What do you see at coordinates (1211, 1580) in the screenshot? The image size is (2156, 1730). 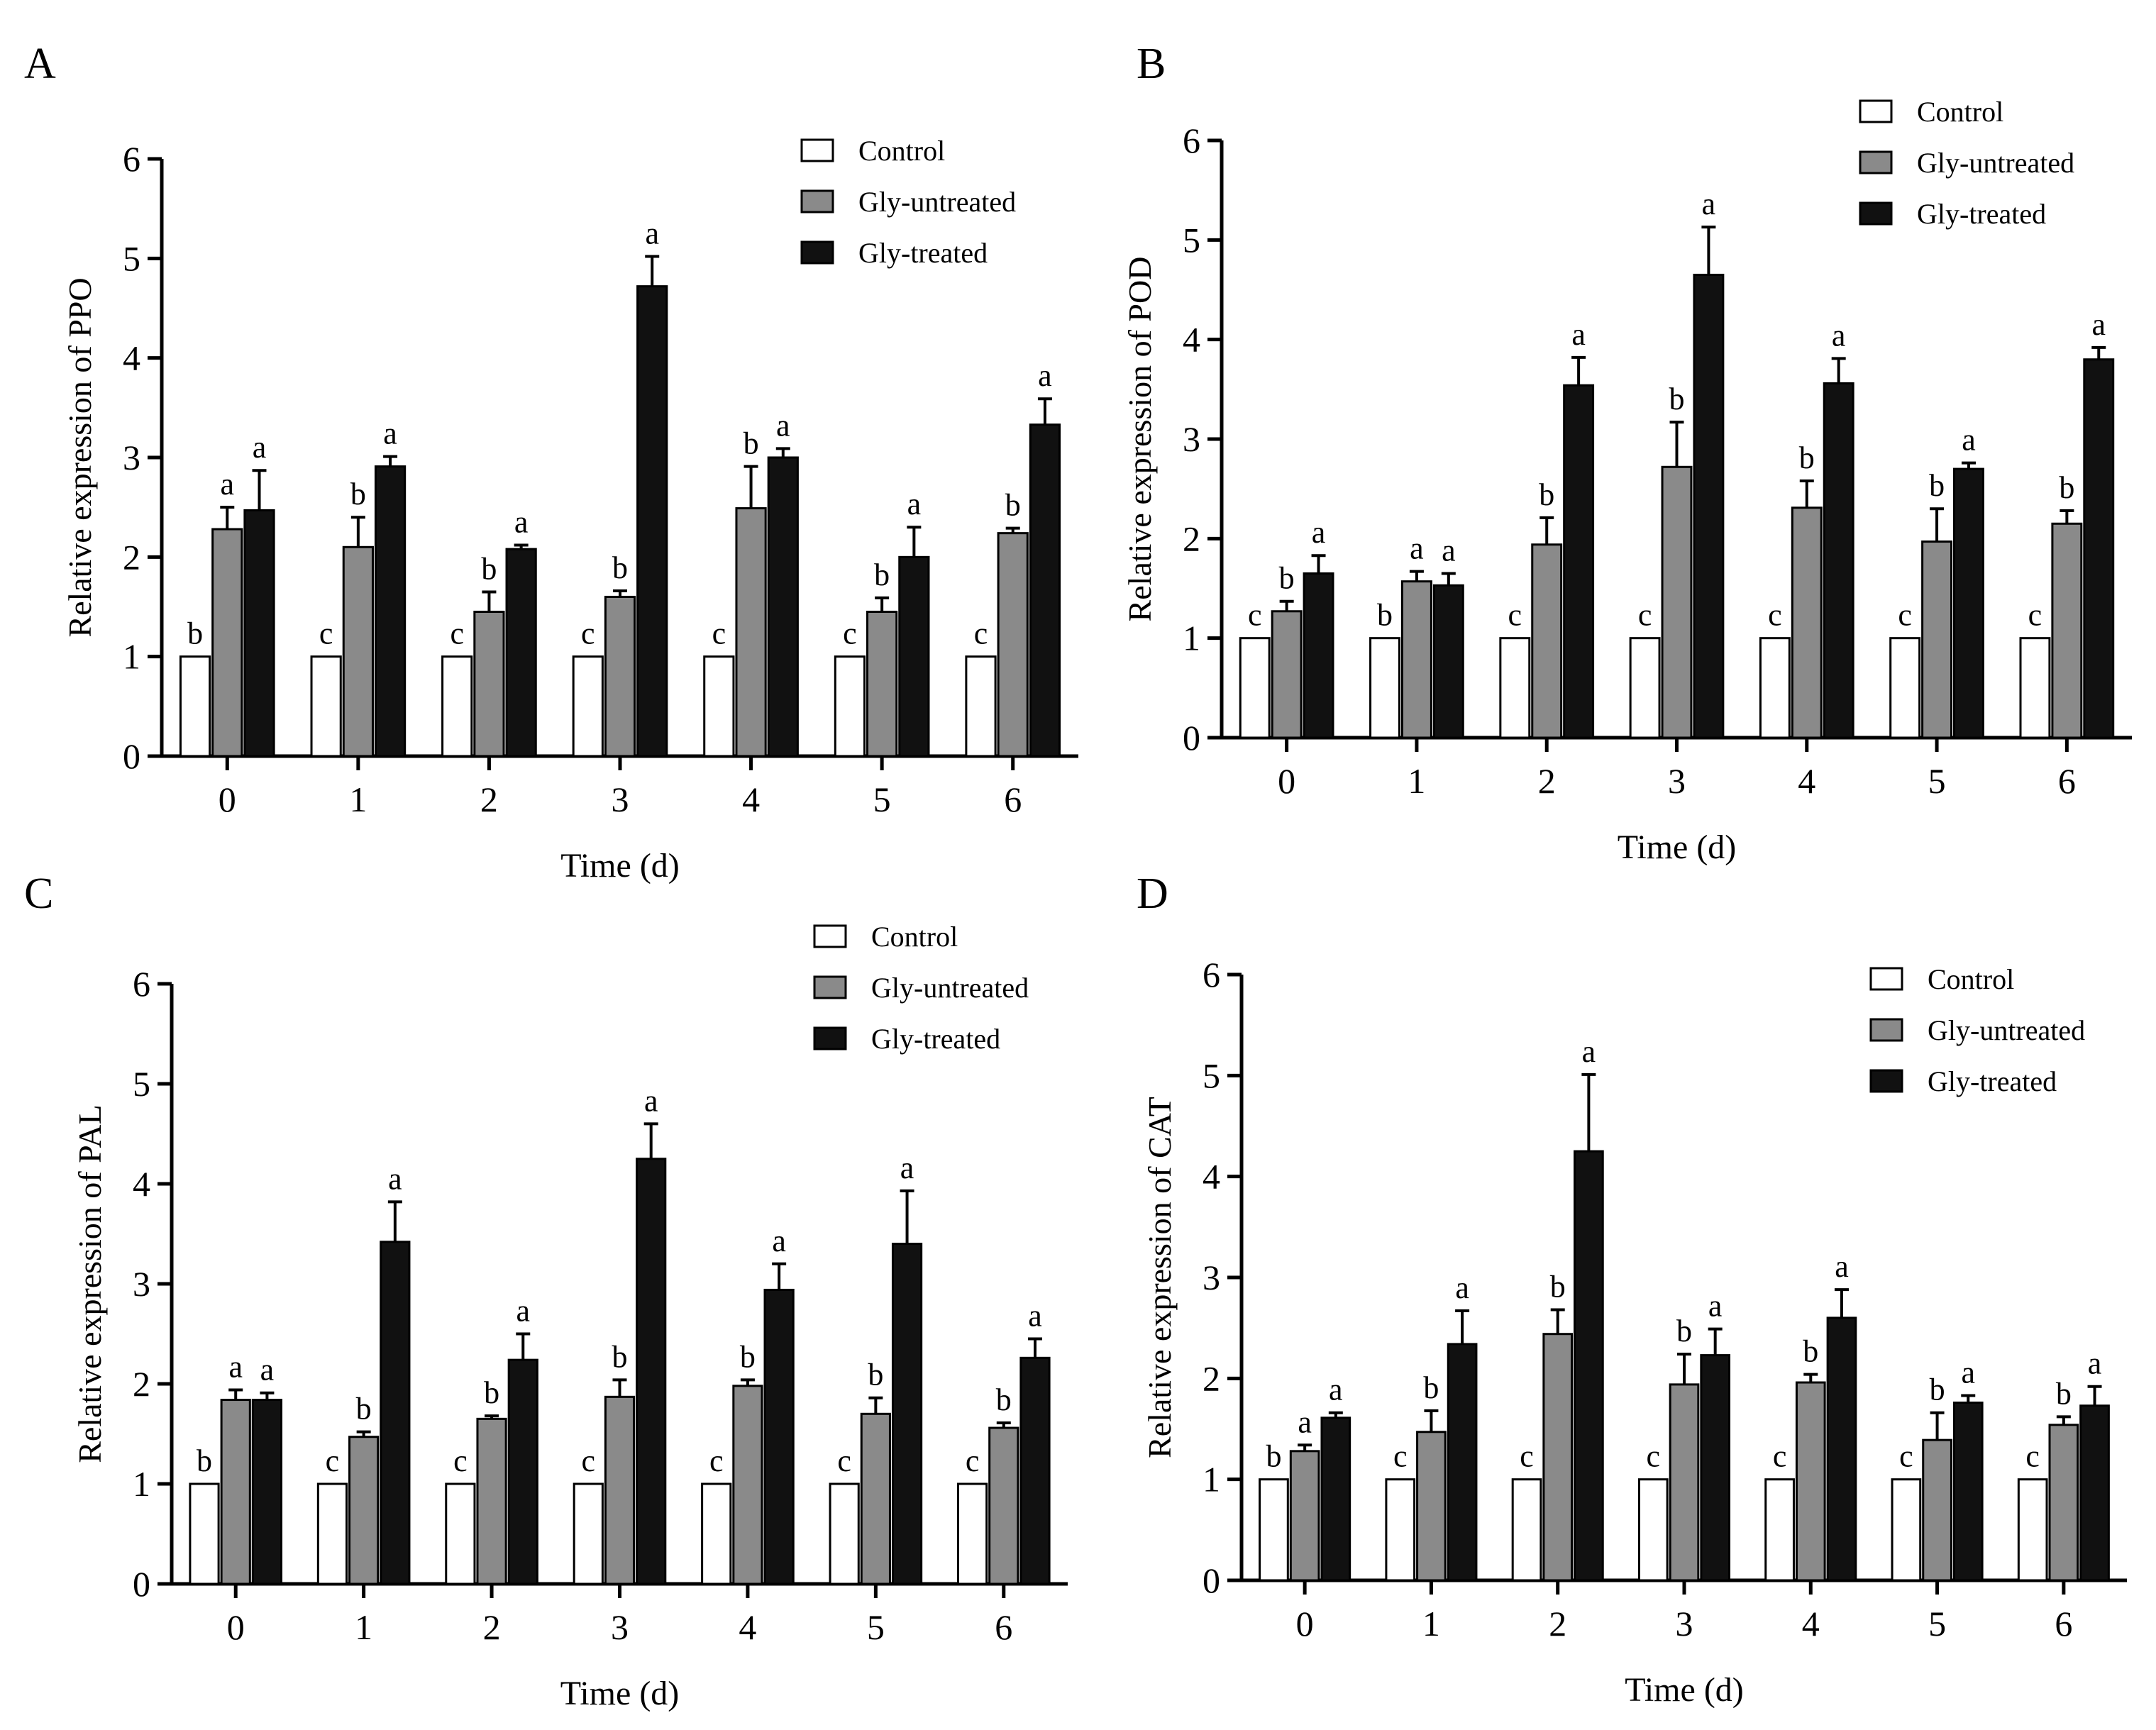 I see `y-tick-label: 0` at bounding box center [1211, 1580].